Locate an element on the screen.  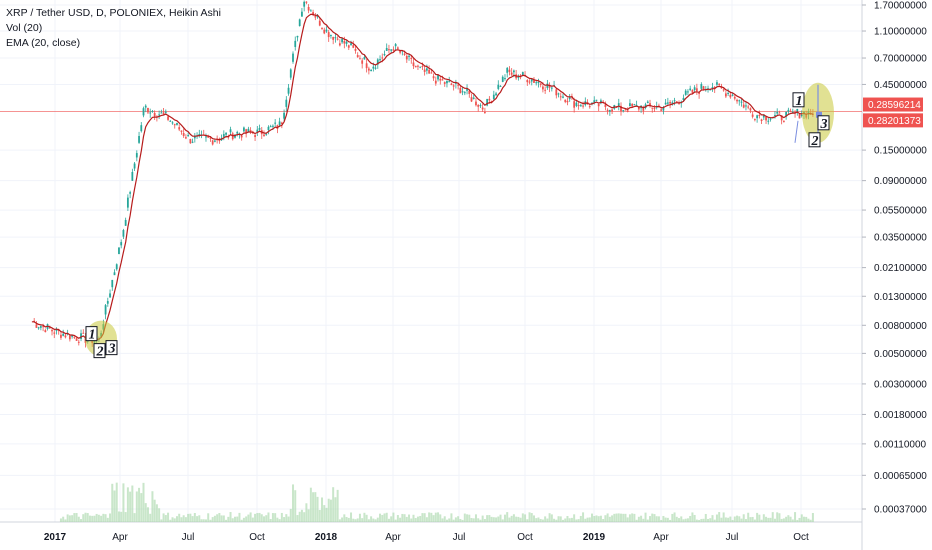
x-tick-label: 2019 is located at coordinates (594, 537).